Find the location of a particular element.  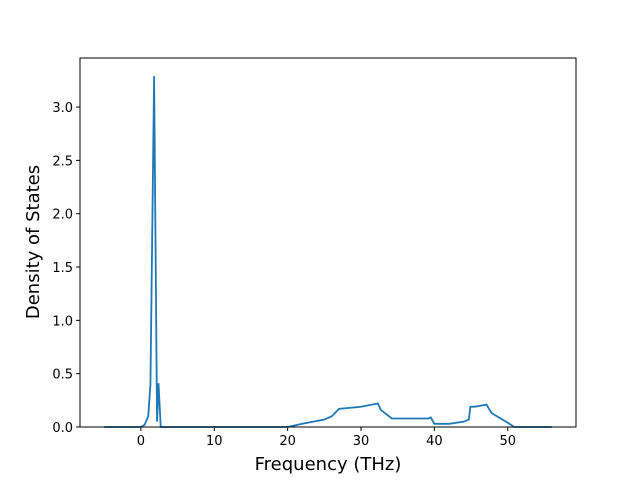

y-tick-label: 3.0 is located at coordinates (62, 108).